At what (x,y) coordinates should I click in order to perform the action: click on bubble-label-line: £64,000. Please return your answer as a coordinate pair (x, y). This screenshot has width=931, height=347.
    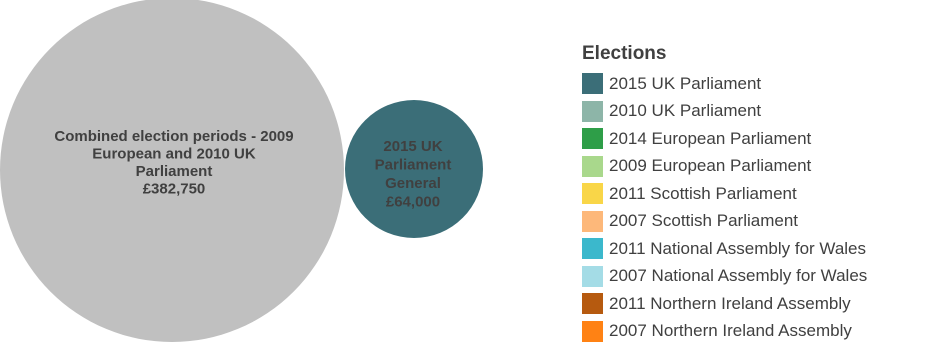
    Looking at the image, I should click on (413, 202).